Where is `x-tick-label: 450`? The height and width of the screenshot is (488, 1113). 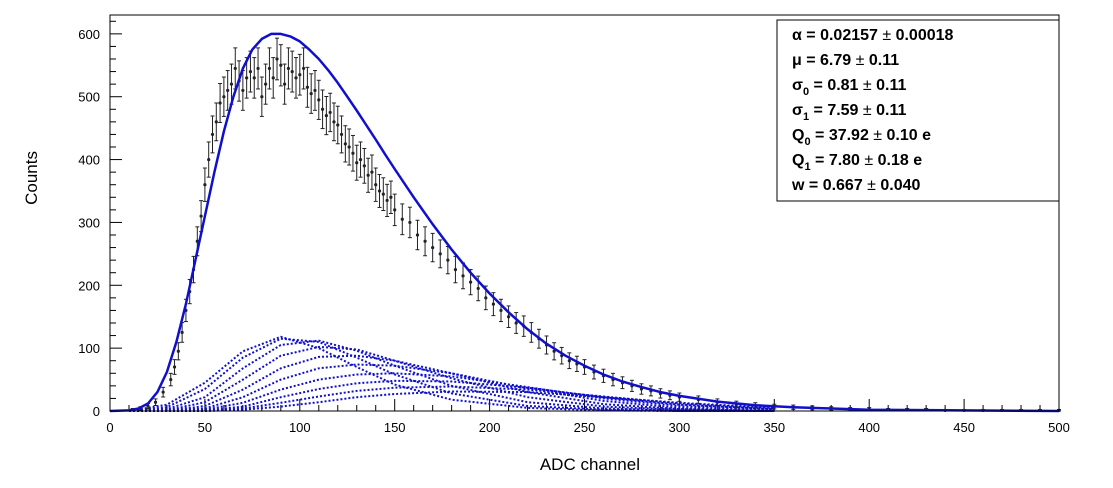 x-tick-label: 450 is located at coordinates (964, 427).